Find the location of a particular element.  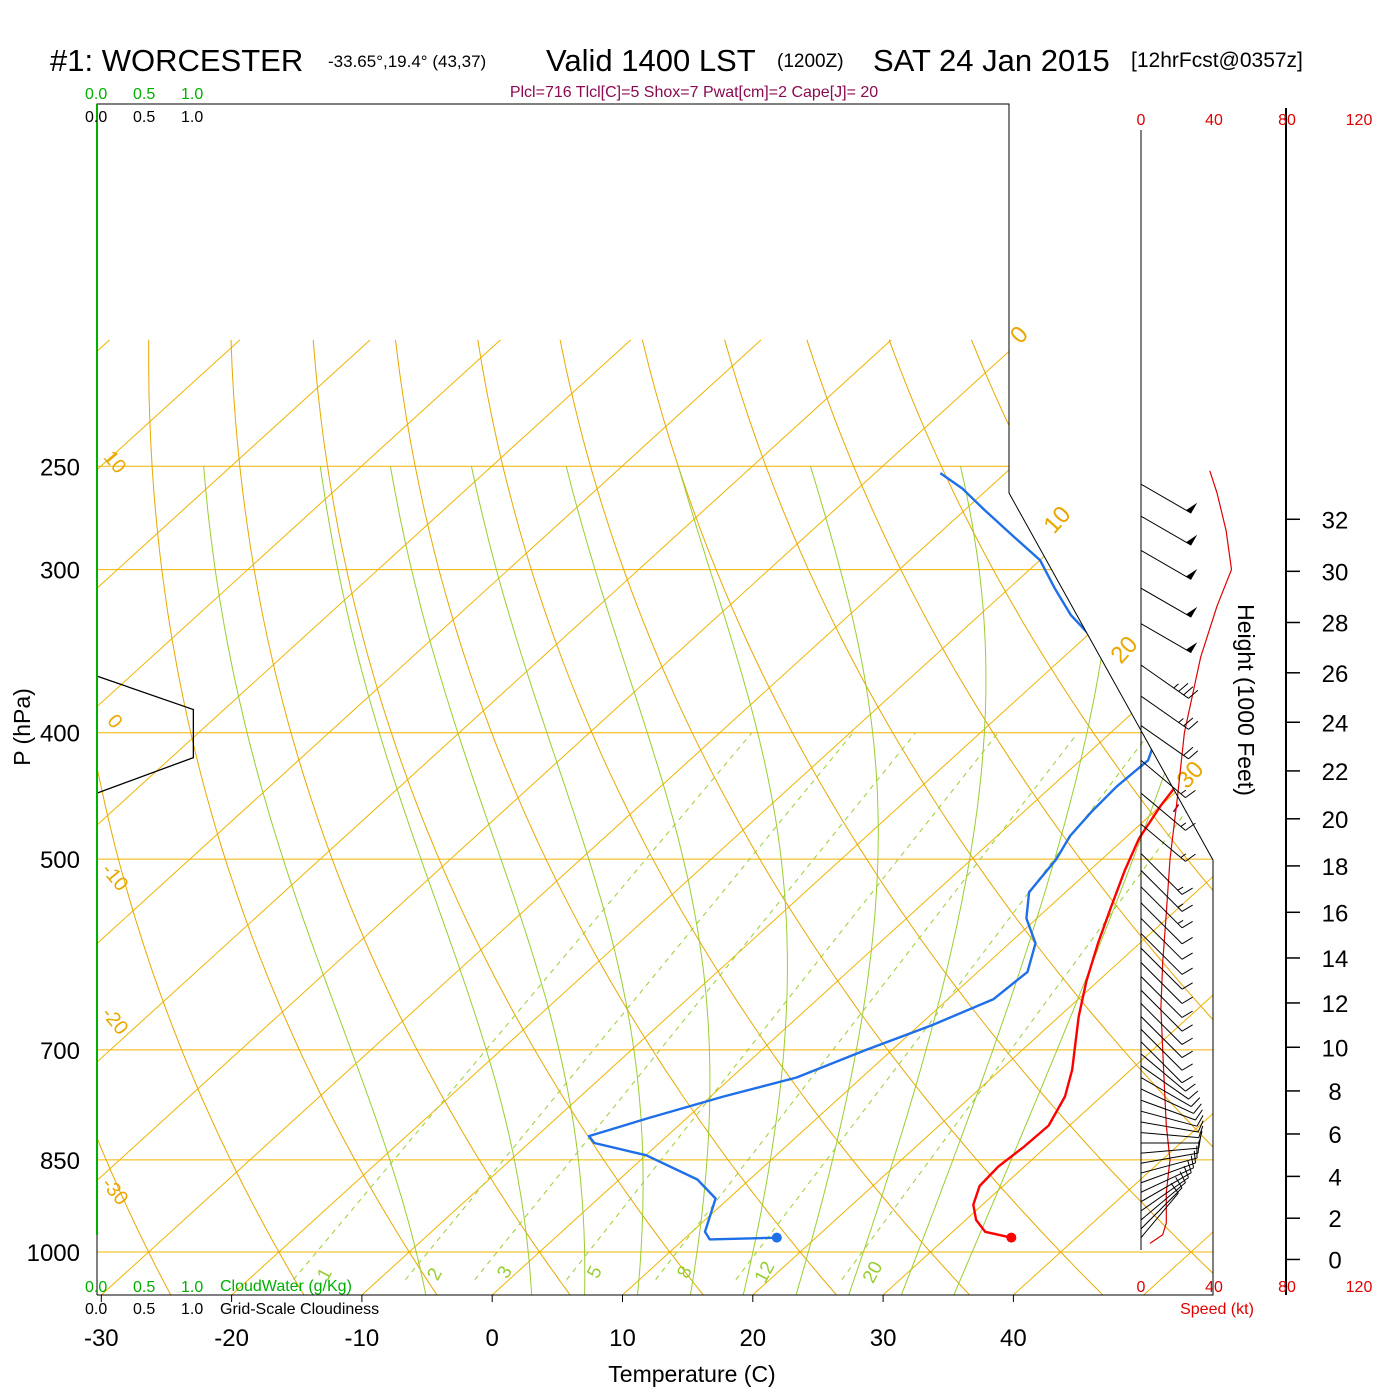

height-tick-14: 14 is located at coordinates (1335, 959).